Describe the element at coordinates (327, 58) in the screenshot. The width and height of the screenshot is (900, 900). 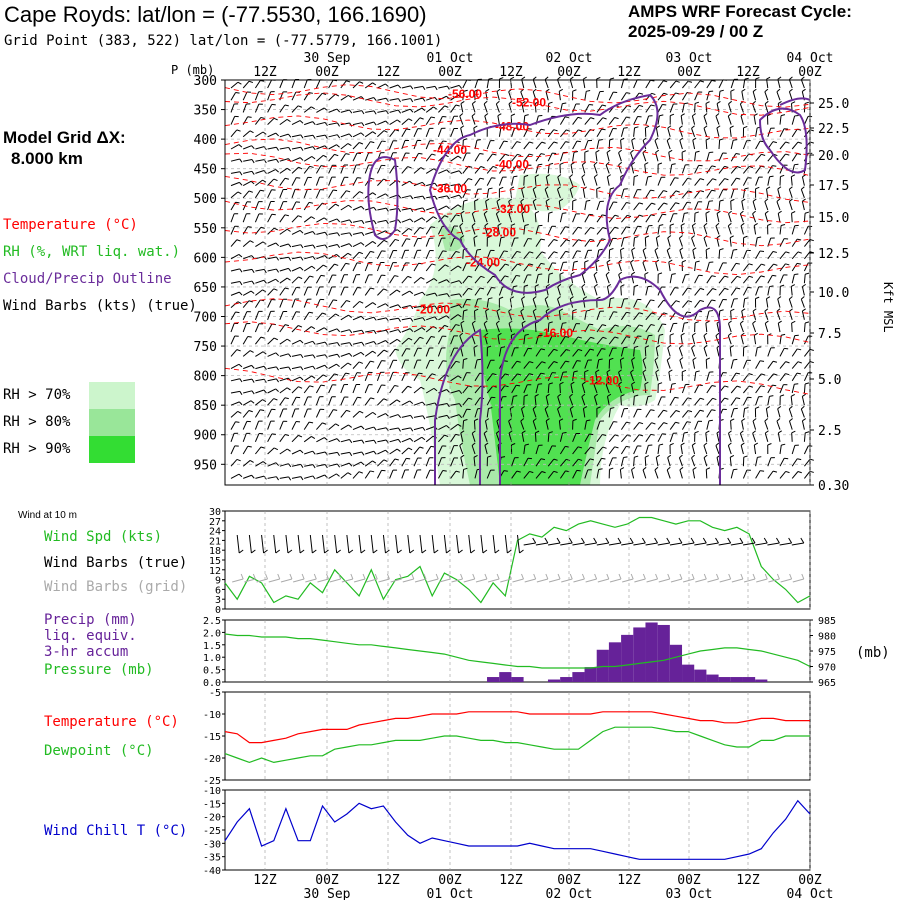
I see `top-date-label: 30 Sep` at that location.